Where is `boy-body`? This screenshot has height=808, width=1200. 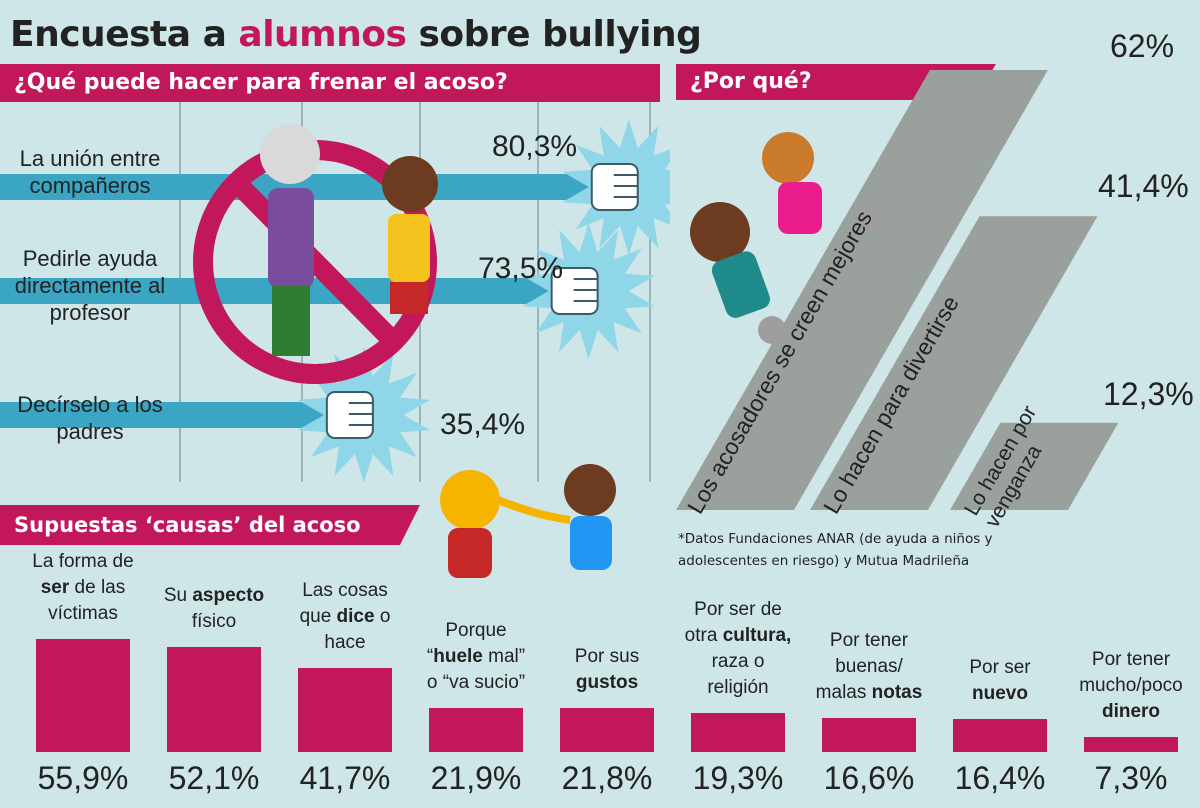 boy-body is located at coordinates (591, 543).